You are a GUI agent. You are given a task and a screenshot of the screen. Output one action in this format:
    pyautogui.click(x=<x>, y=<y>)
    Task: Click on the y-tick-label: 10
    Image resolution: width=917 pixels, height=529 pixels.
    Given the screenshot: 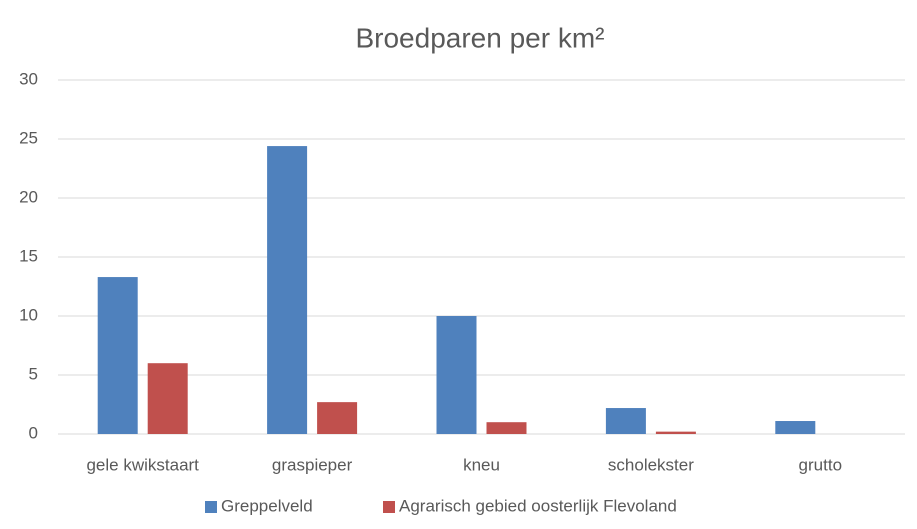 What is the action you would take?
    pyautogui.click(x=28, y=314)
    